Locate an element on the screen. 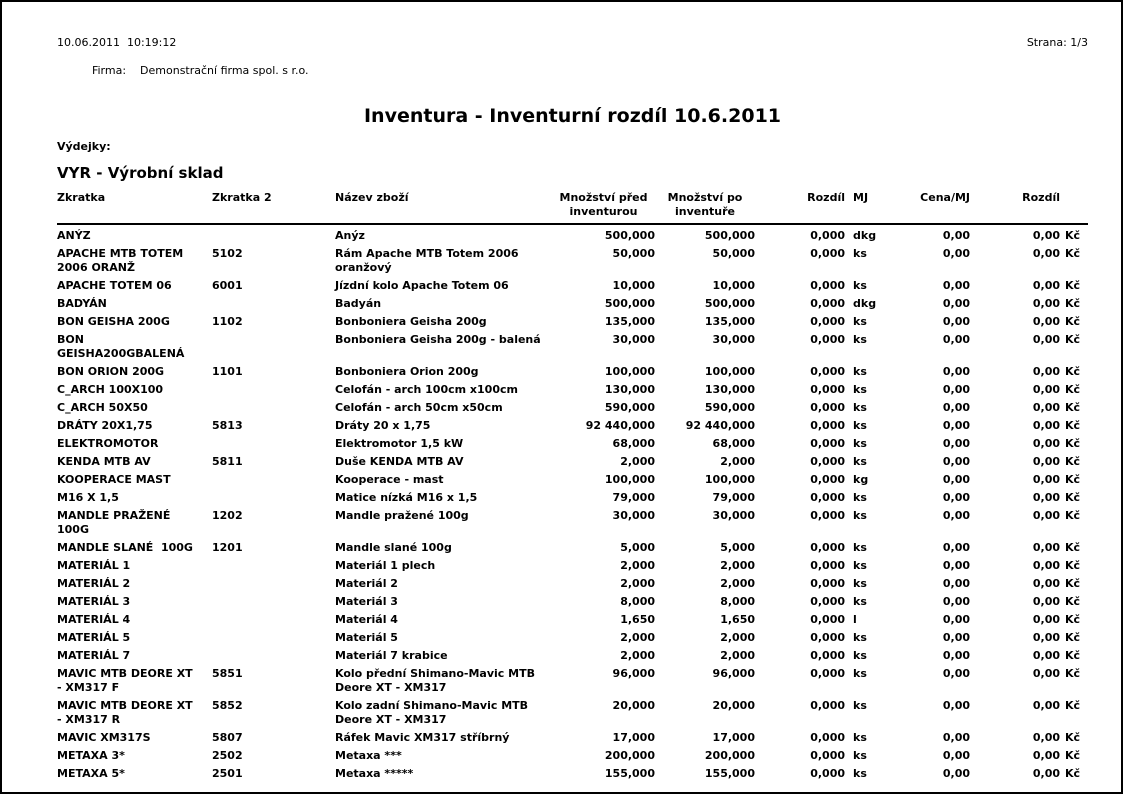  cell-zkratka2: 5811 is located at coordinates (227, 461).